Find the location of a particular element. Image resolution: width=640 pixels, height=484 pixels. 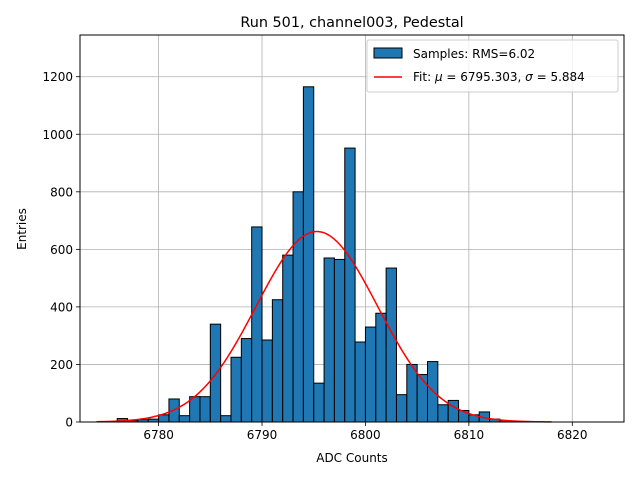

y-tick-label: 200 is located at coordinates (61, 365).